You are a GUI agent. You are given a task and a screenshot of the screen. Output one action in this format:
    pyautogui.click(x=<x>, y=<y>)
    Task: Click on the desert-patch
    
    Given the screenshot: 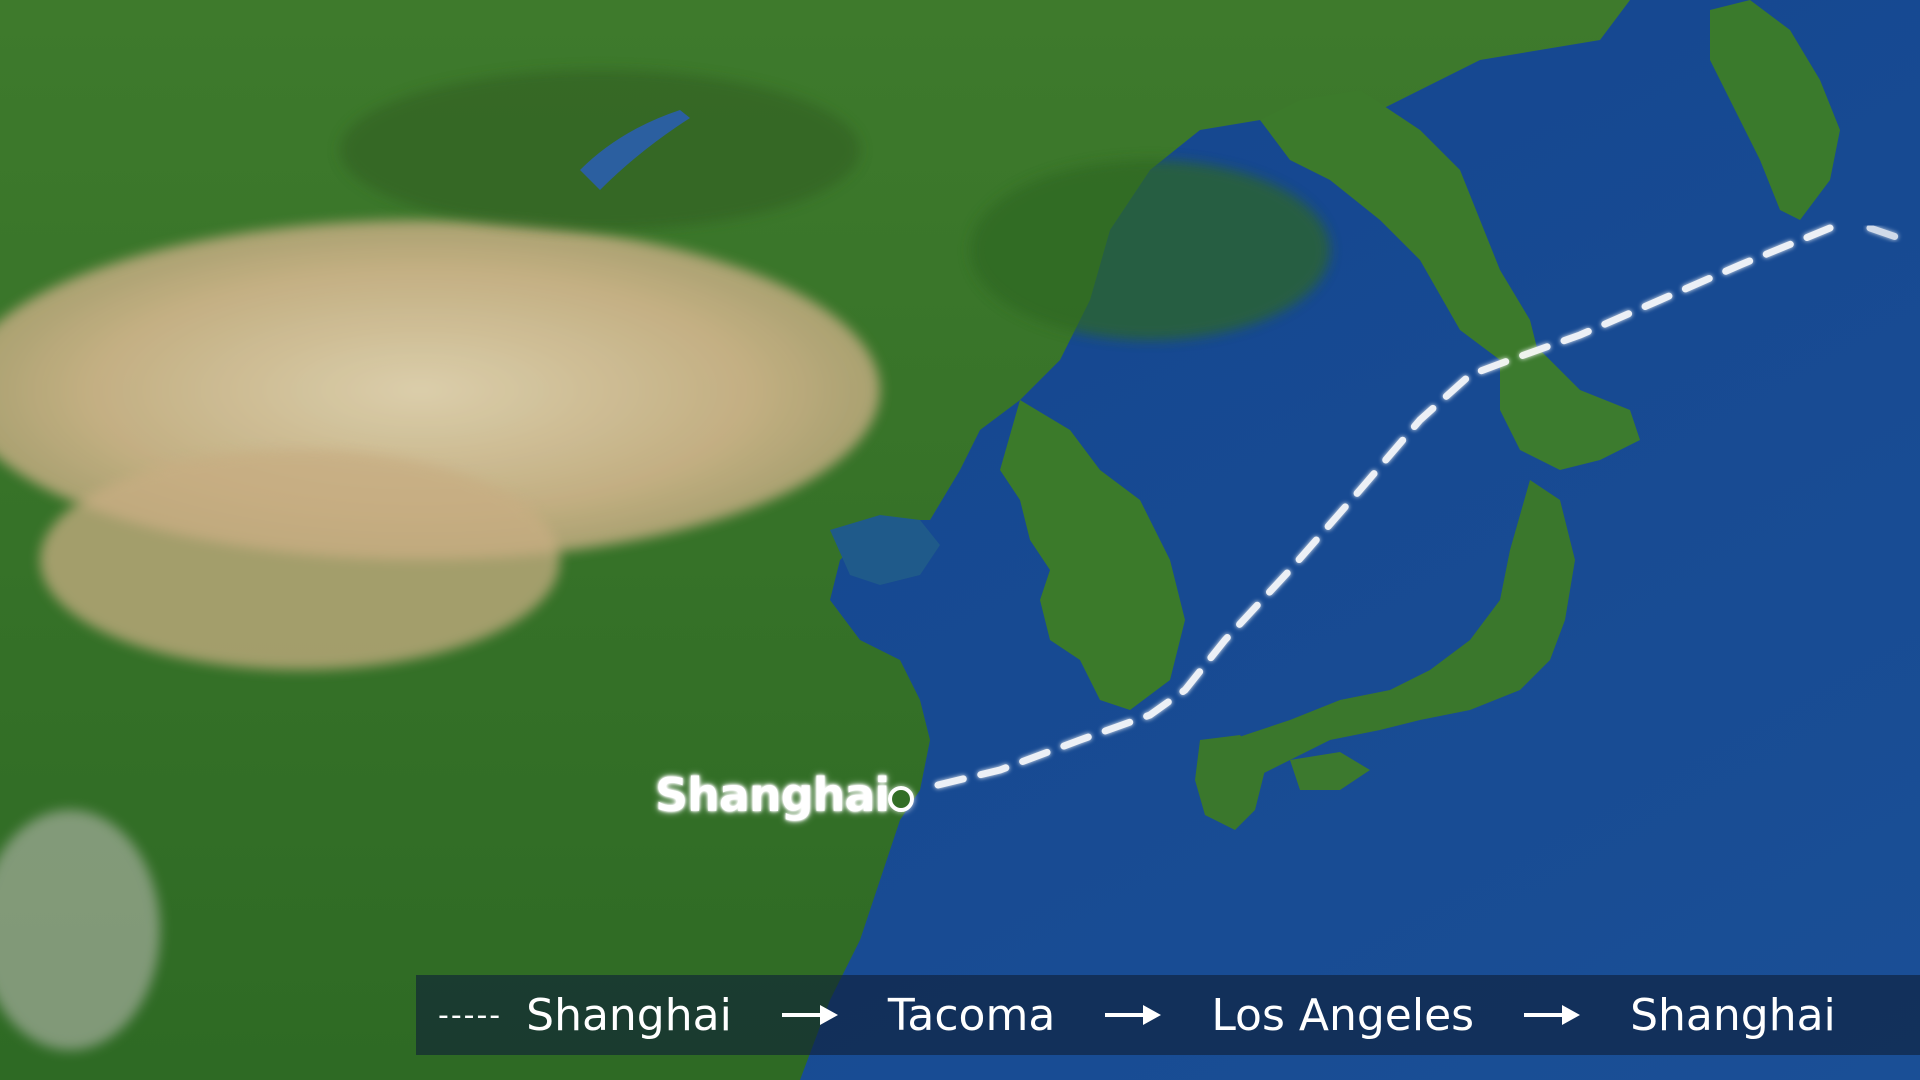 What is the action you would take?
    pyautogui.click(x=300, y=560)
    